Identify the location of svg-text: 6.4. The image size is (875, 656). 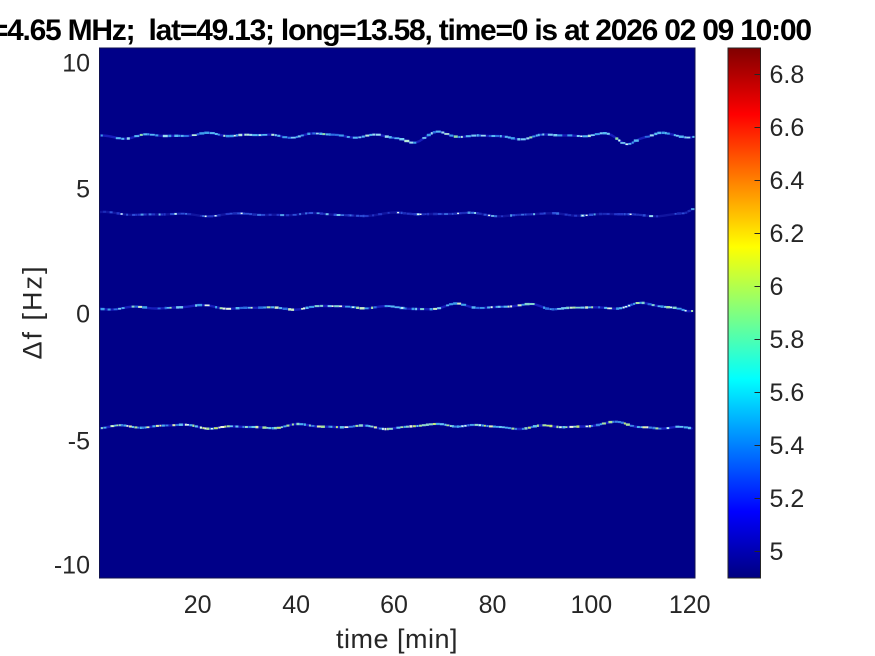
(787, 181).